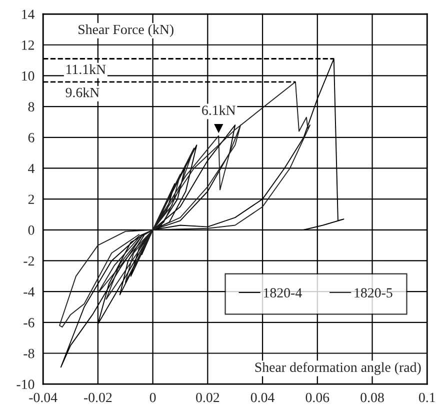  I want to click on legend-label: 1820-4, so click(283, 293).